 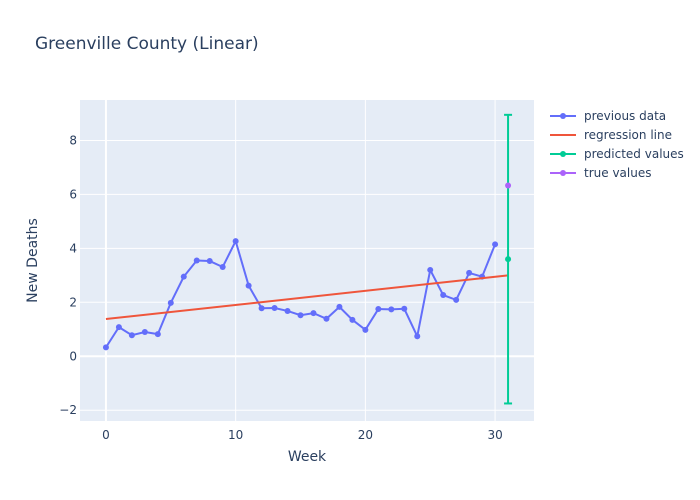 I want to click on y-tick-label: 0, so click(x=73, y=356).